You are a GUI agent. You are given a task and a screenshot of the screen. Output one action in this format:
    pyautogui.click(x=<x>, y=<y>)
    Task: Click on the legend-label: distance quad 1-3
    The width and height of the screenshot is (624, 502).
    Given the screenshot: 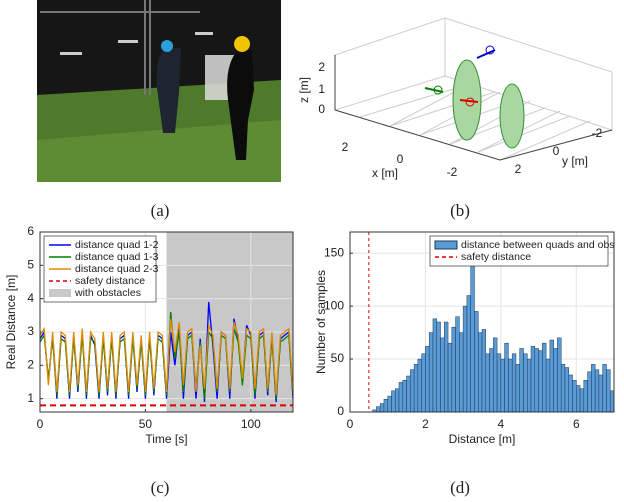 What is the action you would take?
    pyautogui.click(x=117, y=257)
    